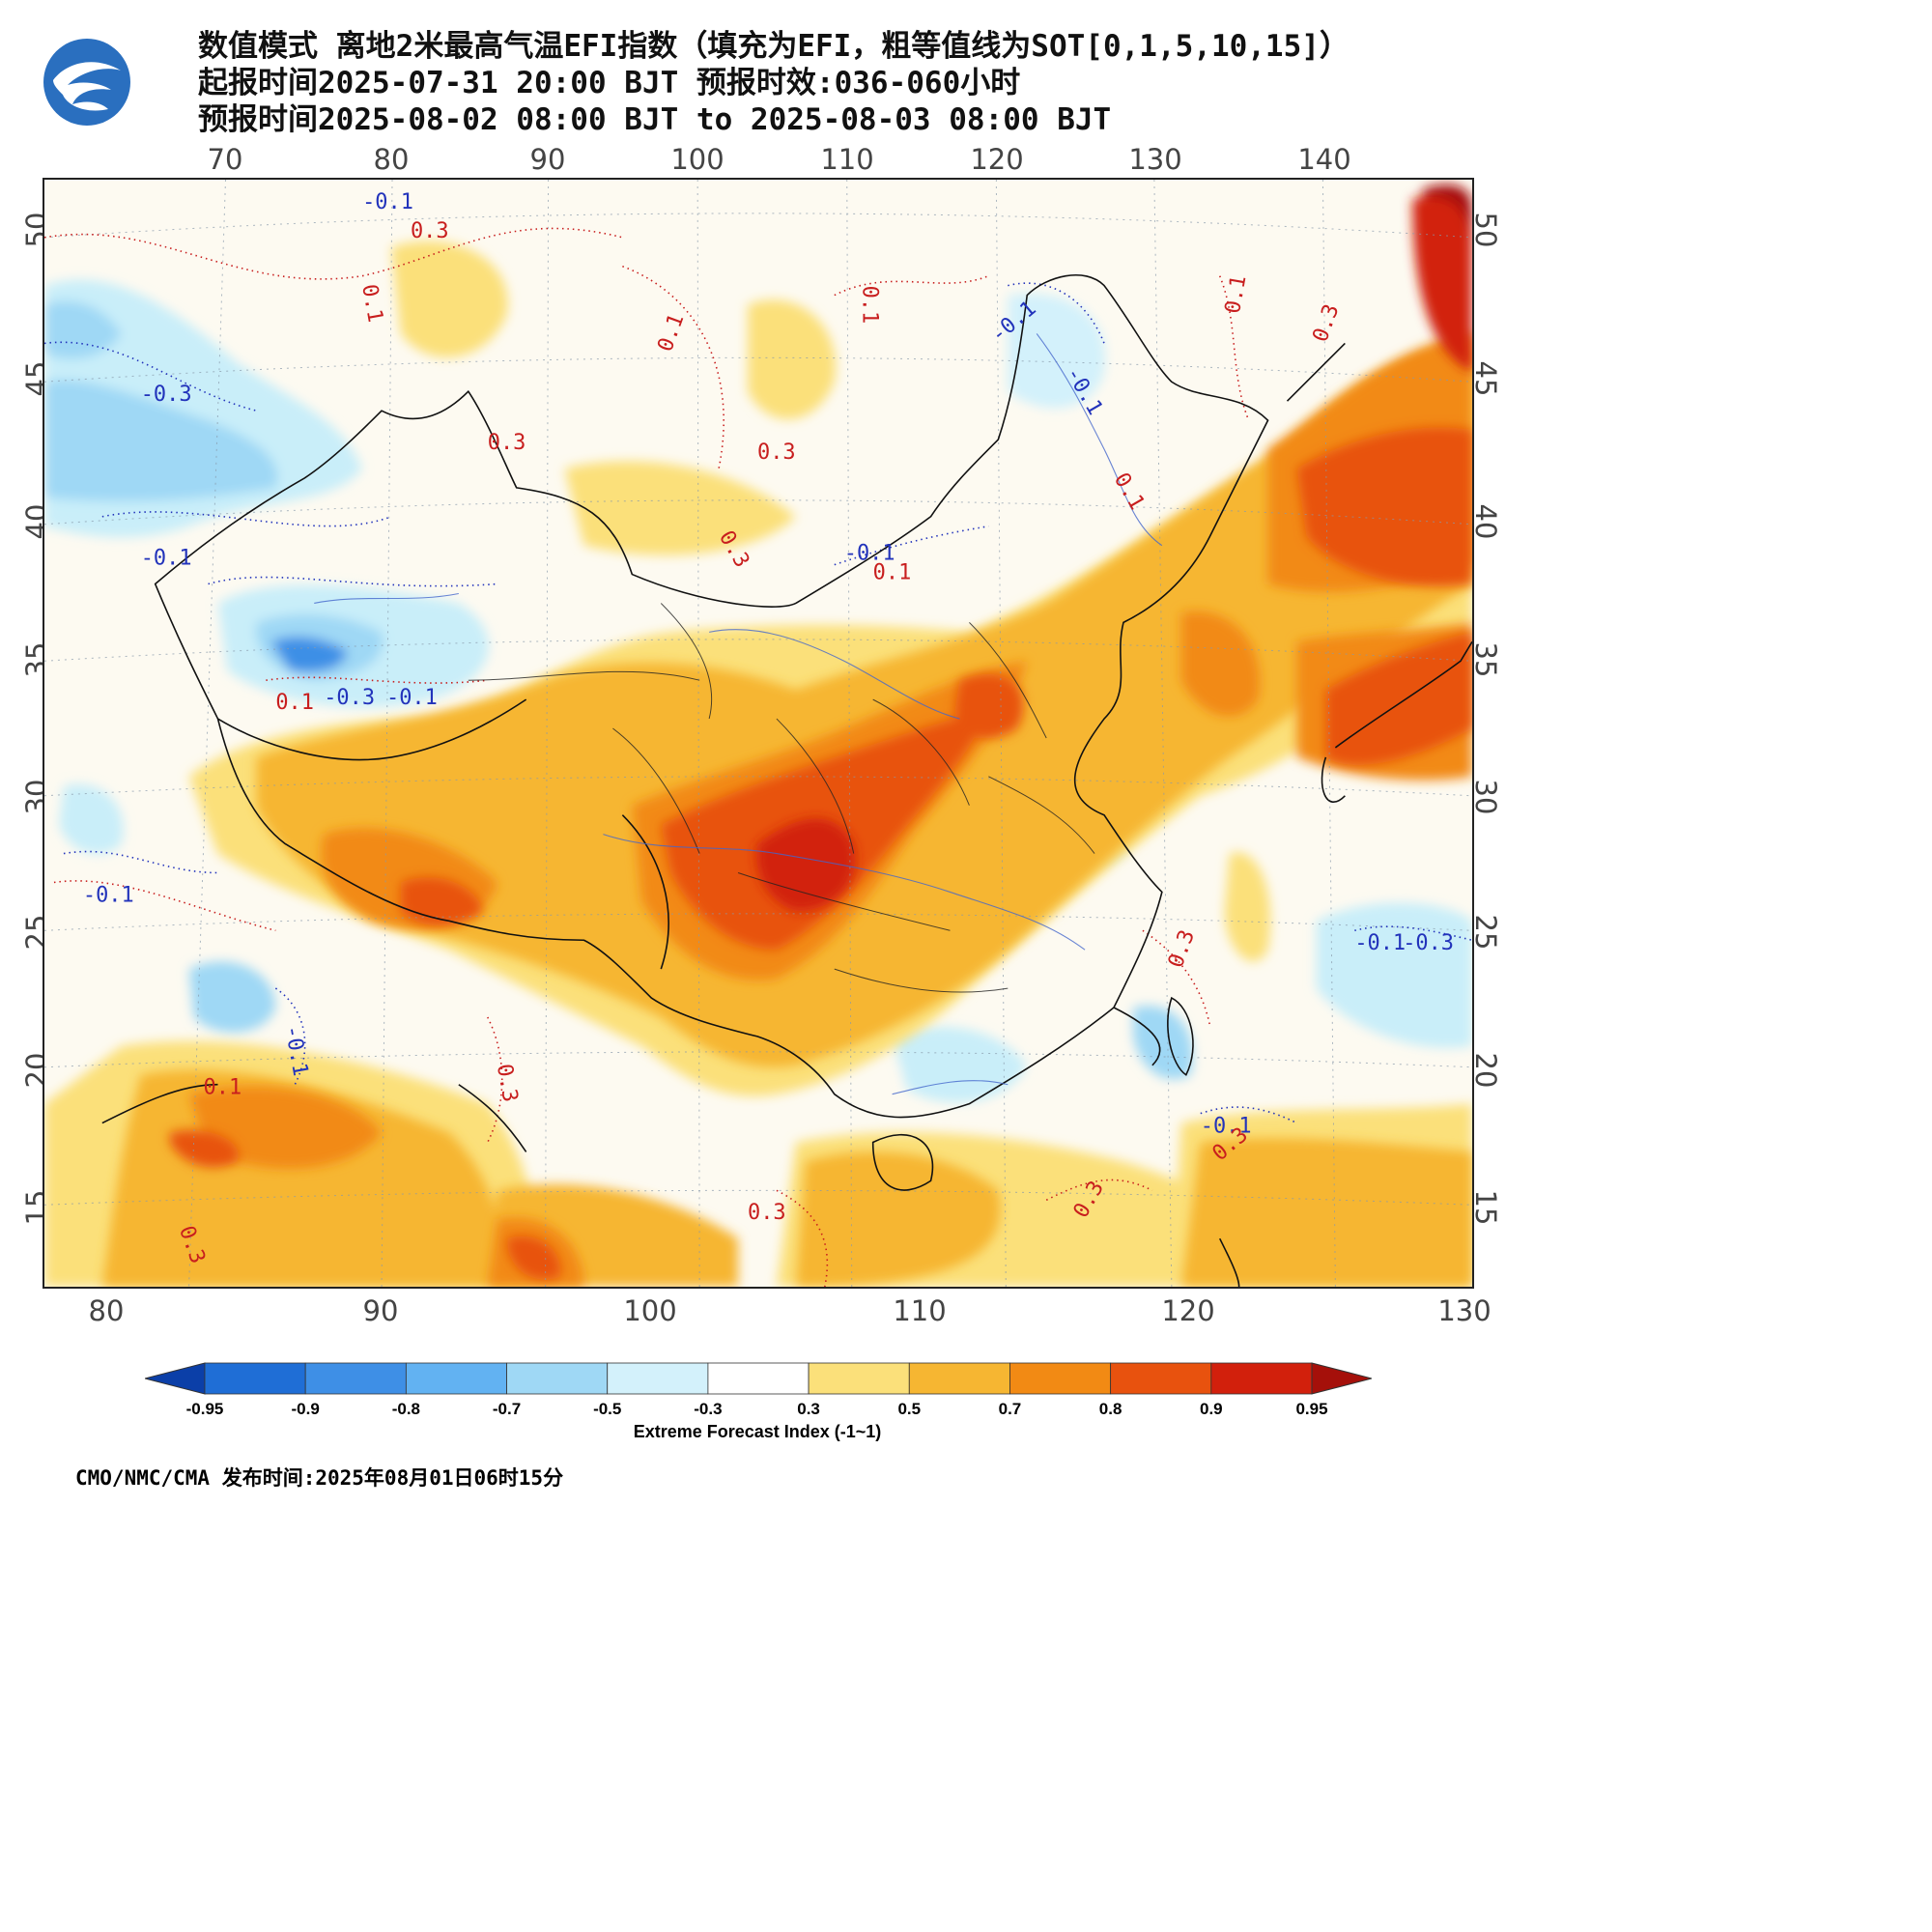  I want to click on right-tick: 45, so click(1485, 378).